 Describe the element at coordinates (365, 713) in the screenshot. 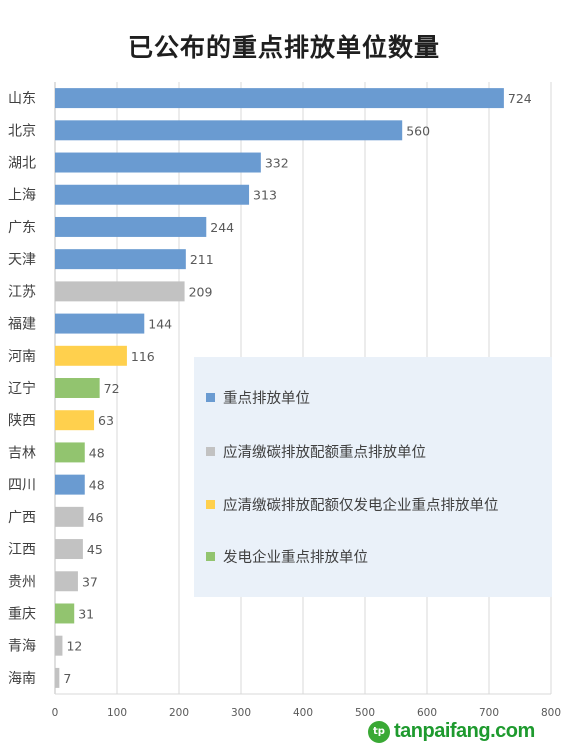

I see `x-tick-label: 500` at that location.